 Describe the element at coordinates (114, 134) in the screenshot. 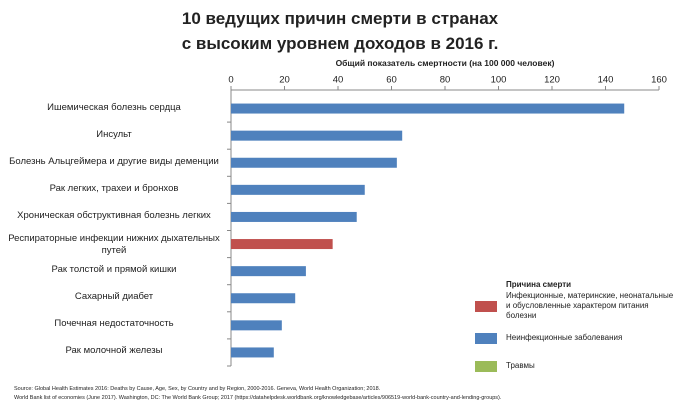

I see `y-tick-label: Инсульт` at that location.